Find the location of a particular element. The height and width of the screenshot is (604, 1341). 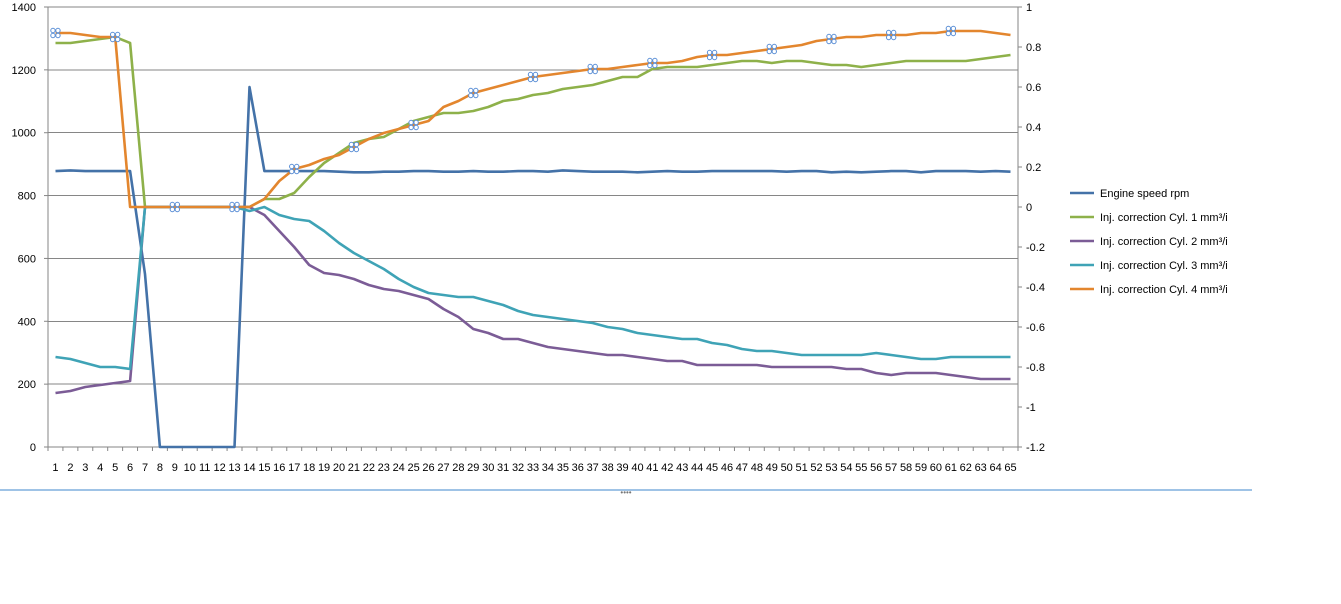

y-left-tick-label: 0 is located at coordinates (33, 448).